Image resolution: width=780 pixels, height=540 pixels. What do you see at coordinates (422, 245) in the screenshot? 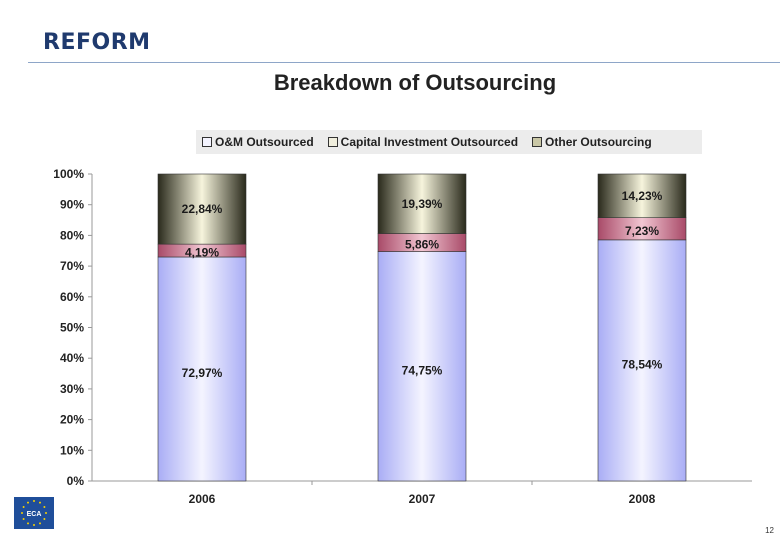
I see `data-label: 5,86%` at bounding box center [422, 245].